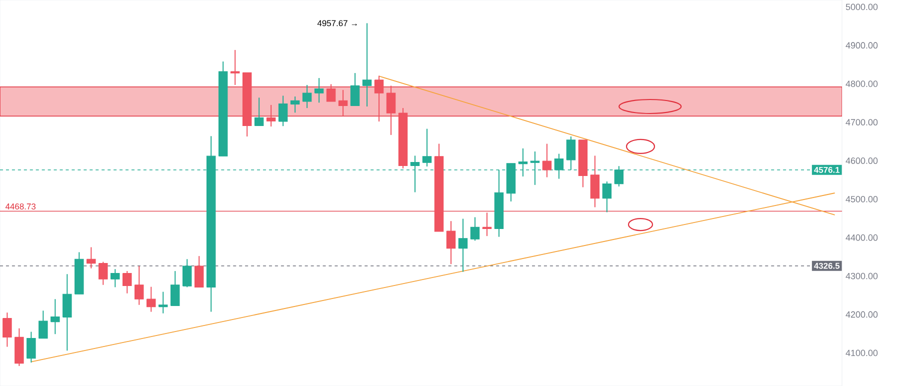  What do you see at coordinates (862, 7) in the screenshot?
I see `y-tick-label: 5000.00` at bounding box center [862, 7].